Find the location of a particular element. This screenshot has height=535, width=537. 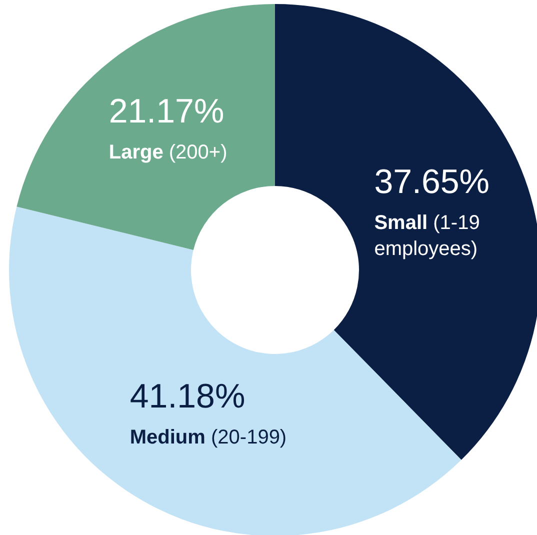

slice-label: Small (1-19 employees) is located at coordinates (427, 236).